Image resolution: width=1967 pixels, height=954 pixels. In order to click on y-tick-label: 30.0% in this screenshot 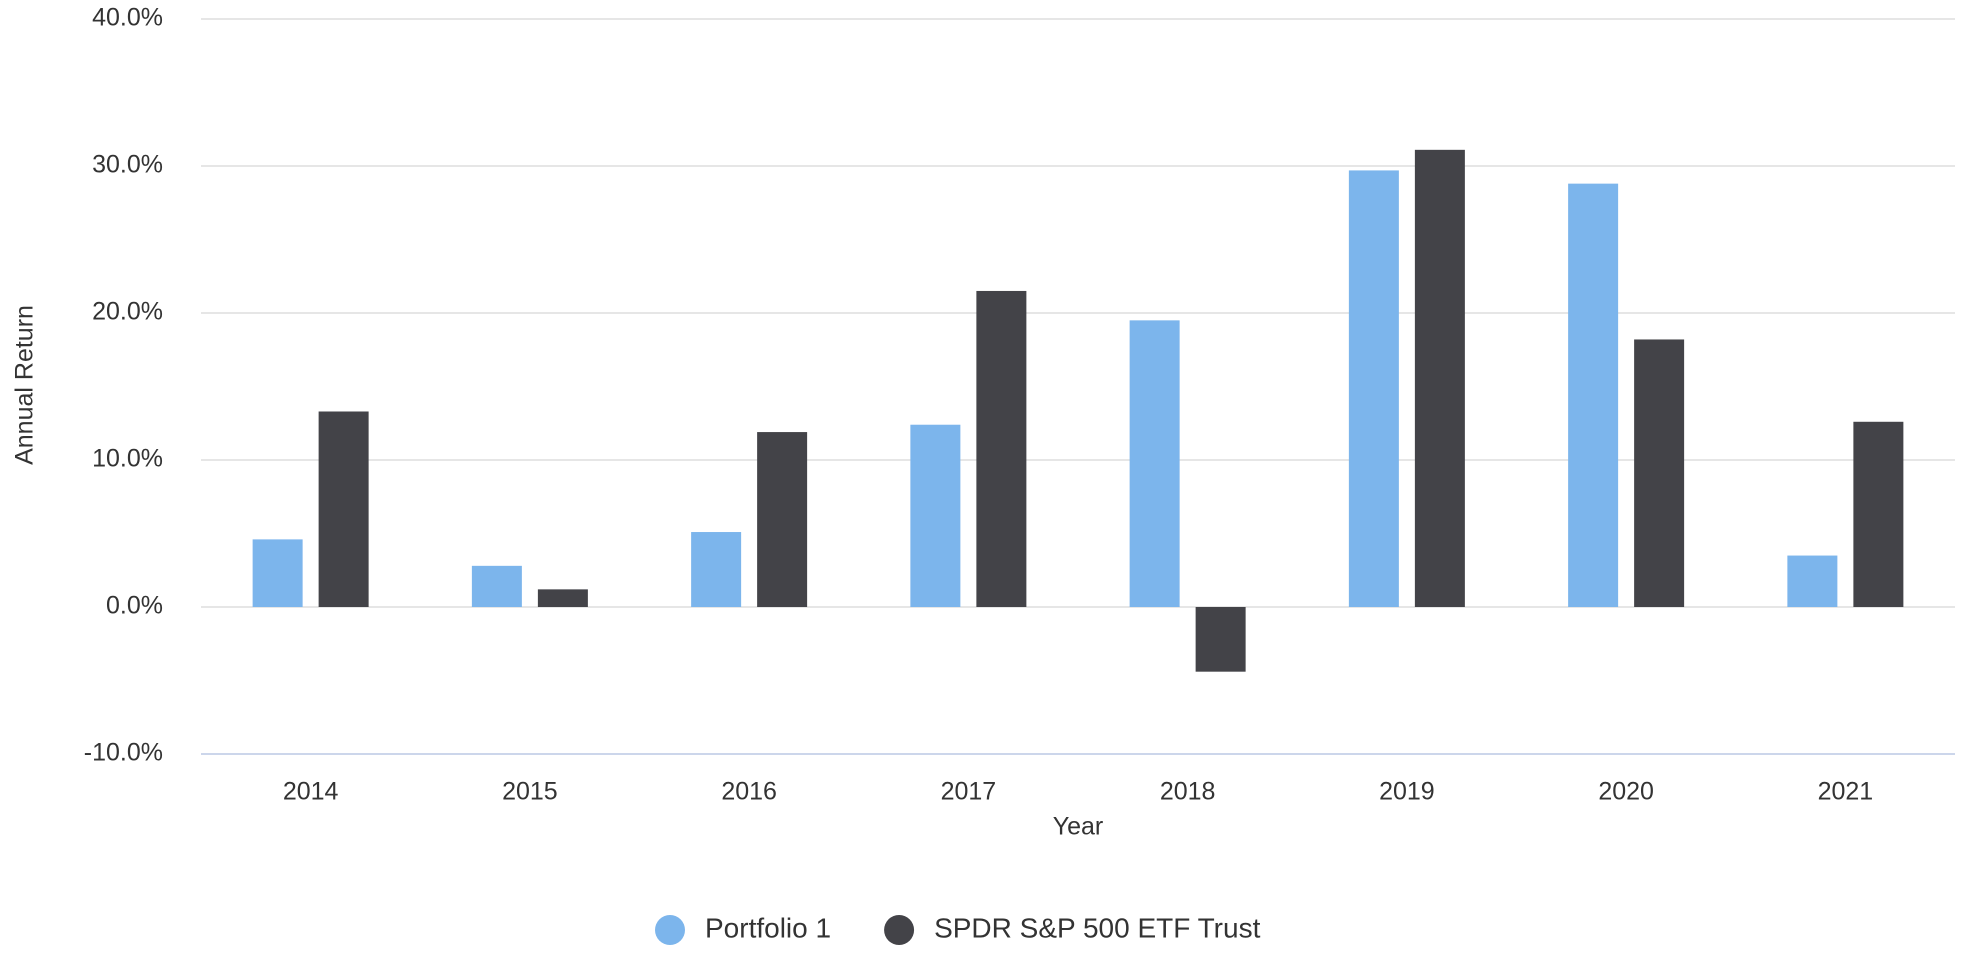, I will do `click(127, 165)`.